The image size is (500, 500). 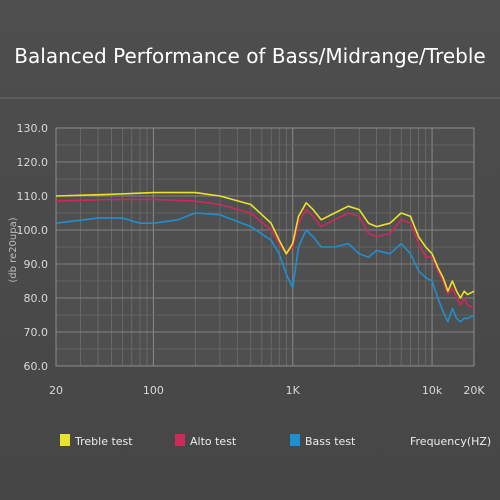 What do you see at coordinates (293, 390) in the screenshot?
I see `x-tick-label: 1K` at bounding box center [293, 390].